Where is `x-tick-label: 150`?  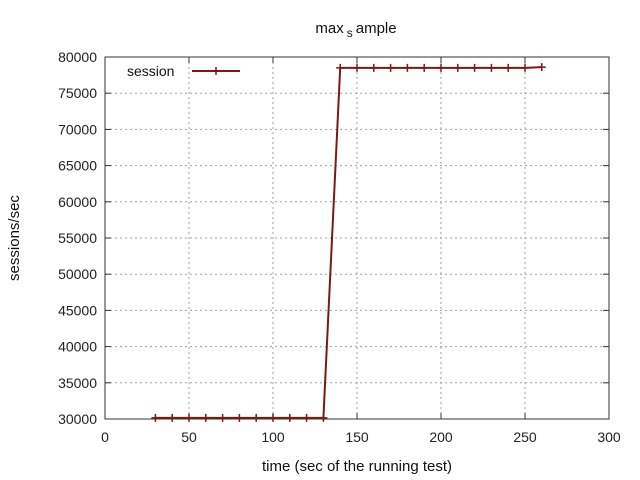
x-tick-label: 150 is located at coordinates (357, 437).